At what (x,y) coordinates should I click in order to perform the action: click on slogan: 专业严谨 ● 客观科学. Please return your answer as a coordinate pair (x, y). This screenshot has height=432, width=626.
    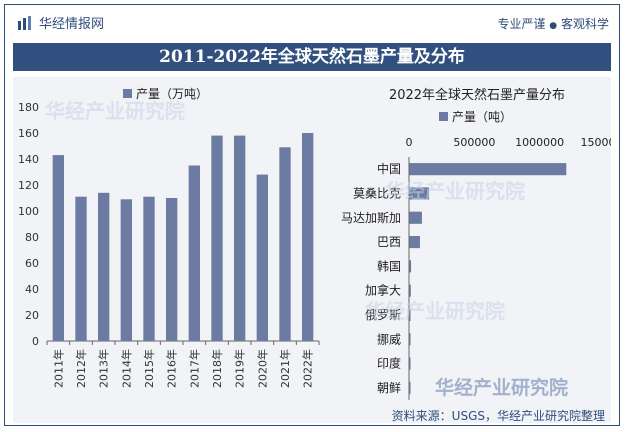
    Looking at the image, I should click on (553, 23).